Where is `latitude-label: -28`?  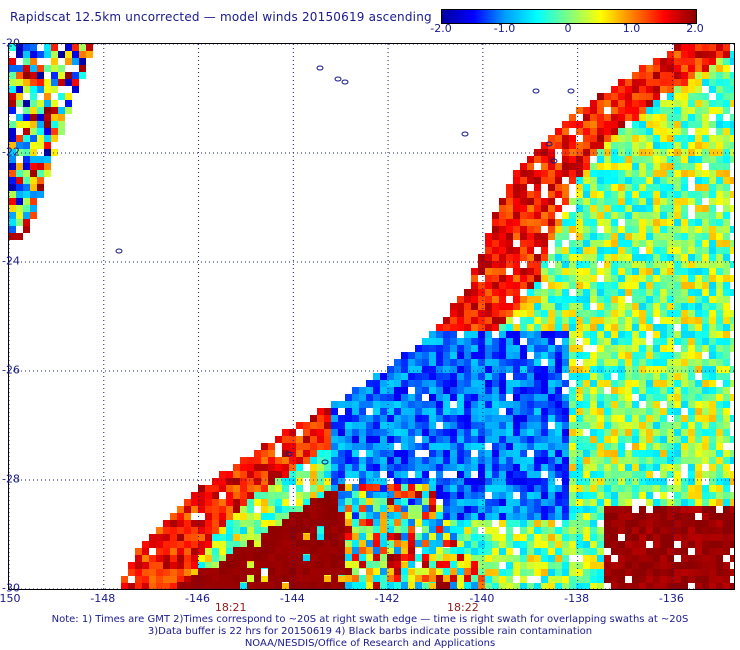 latitude-label: -28 is located at coordinates (11, 479).